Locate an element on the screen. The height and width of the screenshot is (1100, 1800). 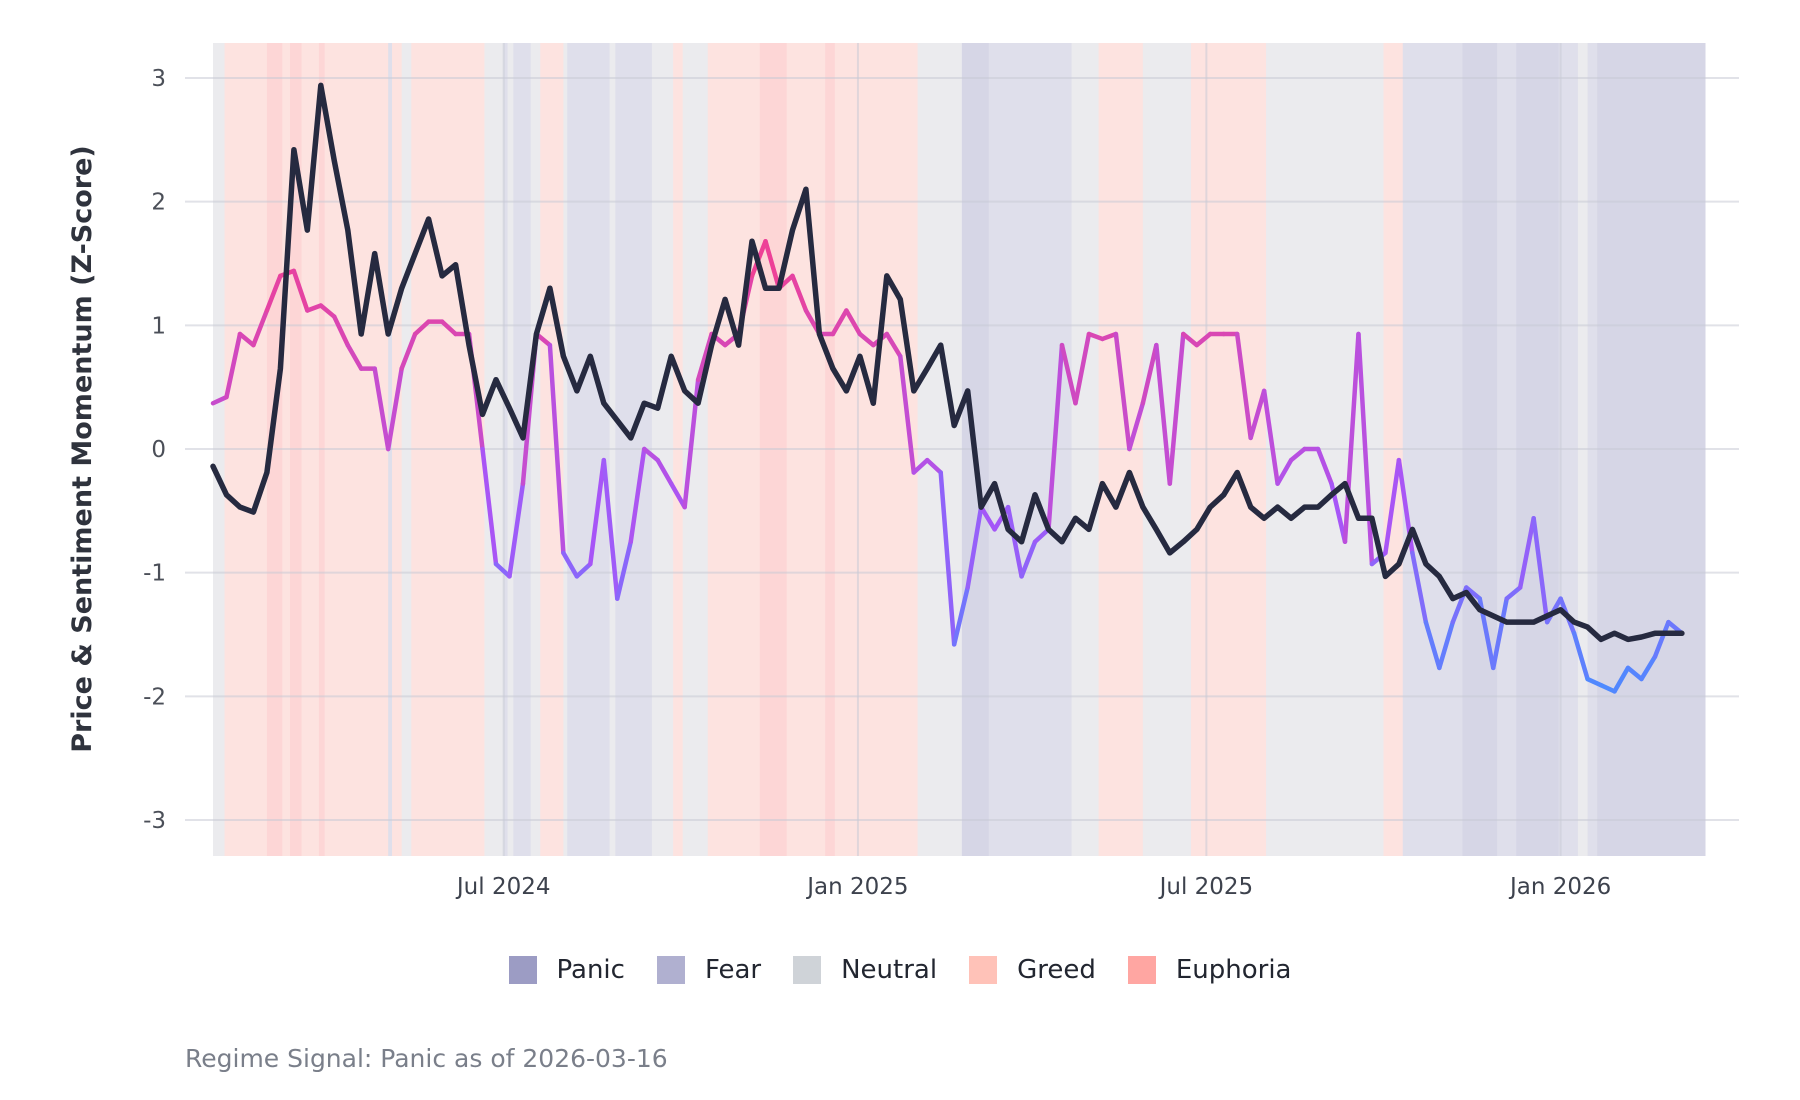
x-tick-label: Jul 2024 is located at coordinates (503, 887).